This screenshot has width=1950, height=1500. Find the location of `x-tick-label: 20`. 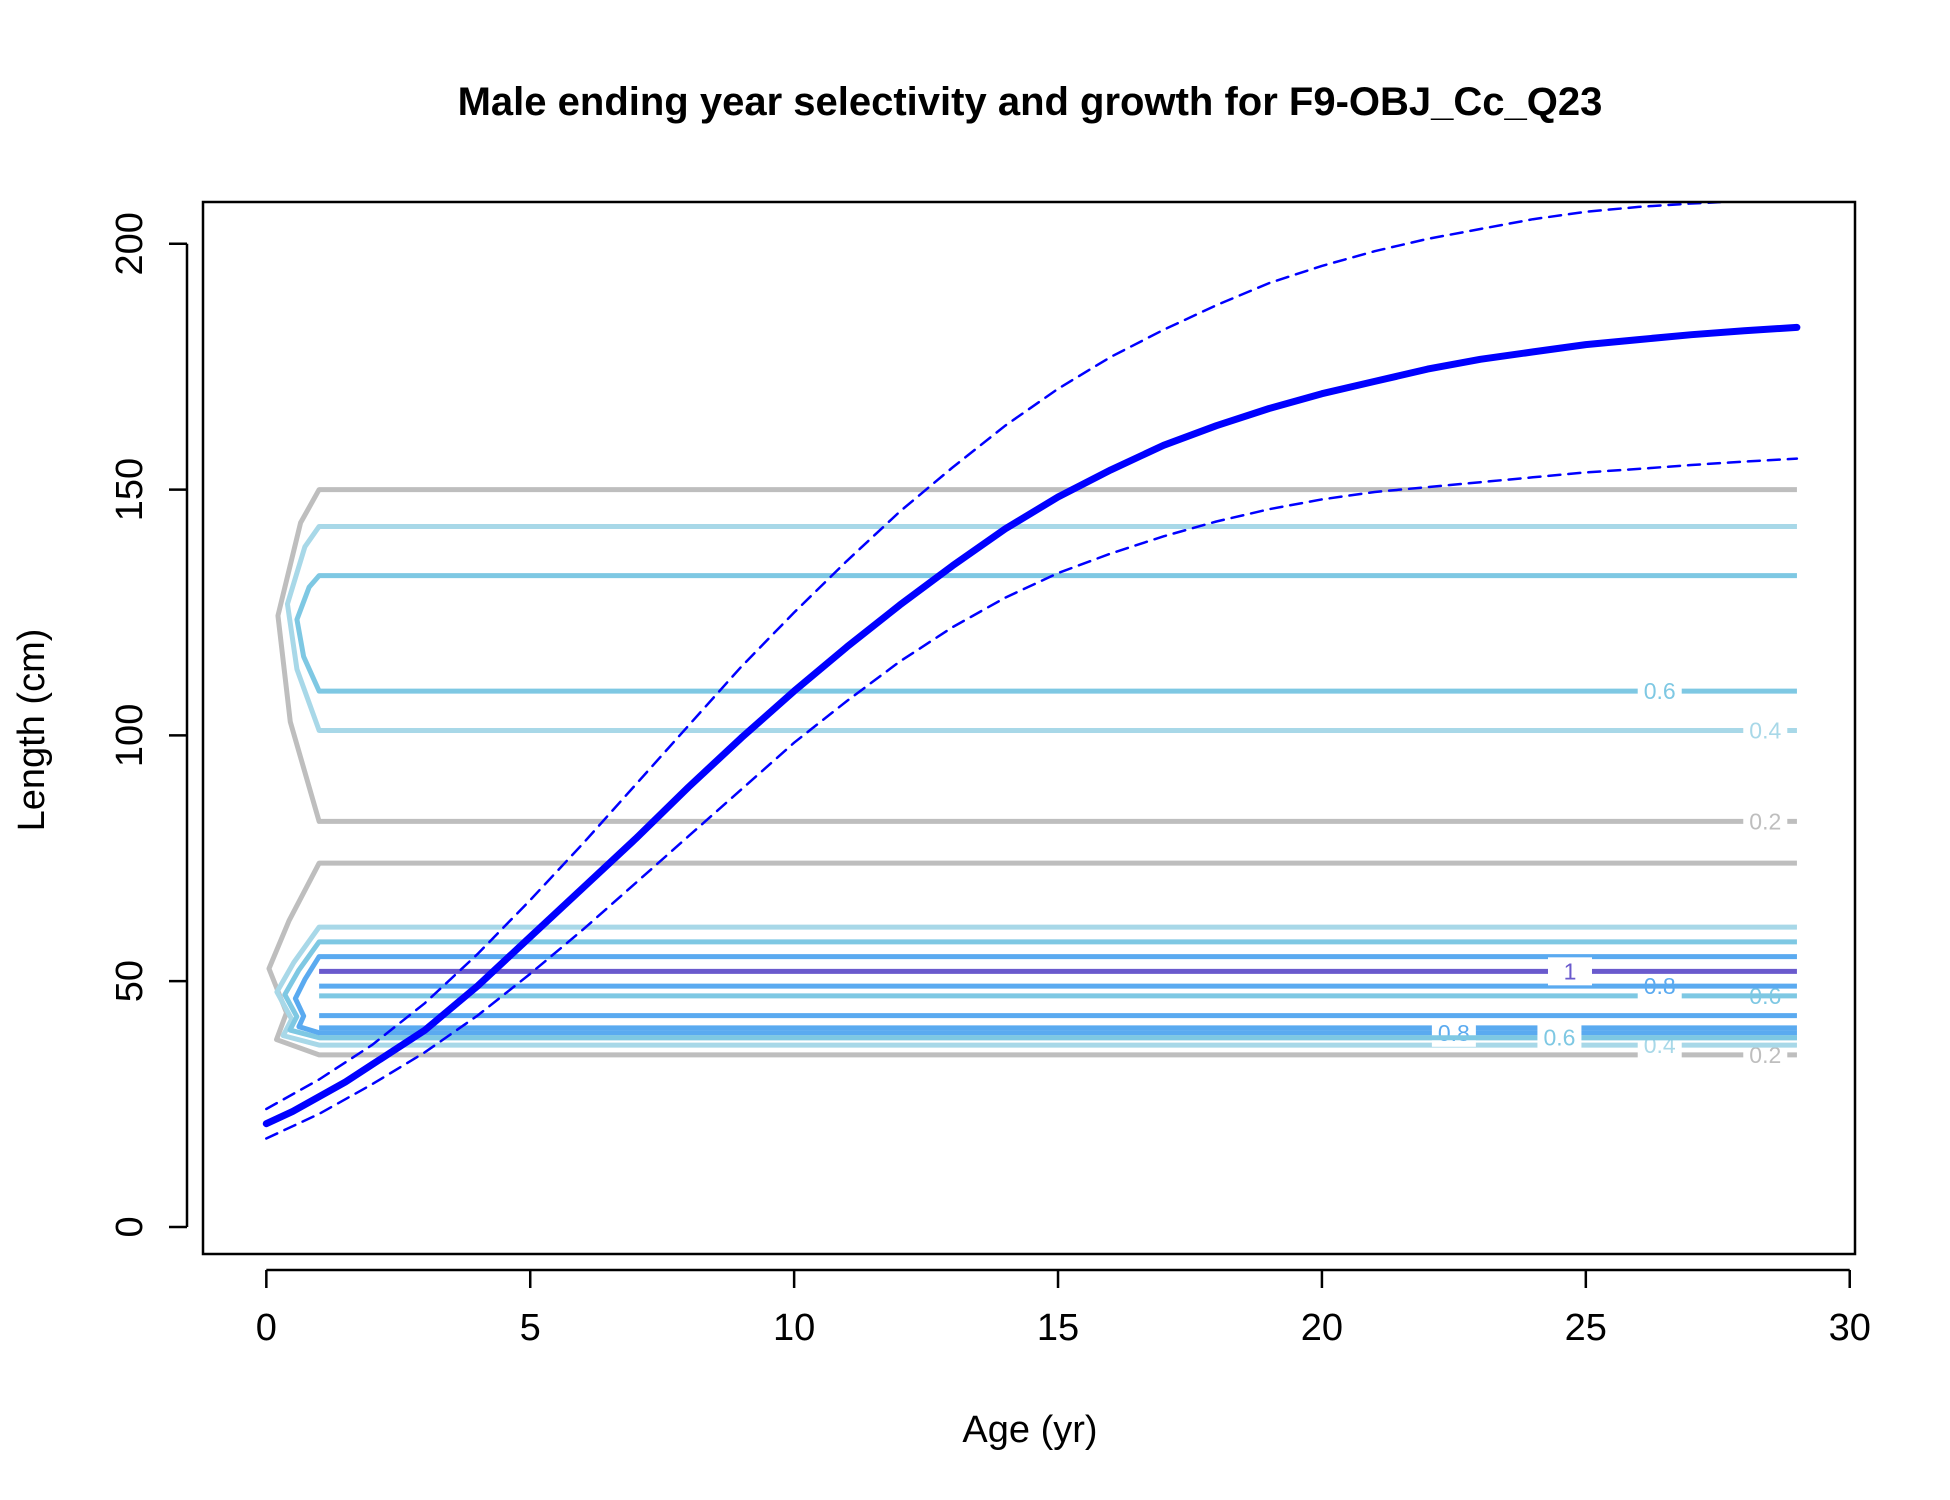

x-tick-label: 20 is located at coordinates (1322, 1328).